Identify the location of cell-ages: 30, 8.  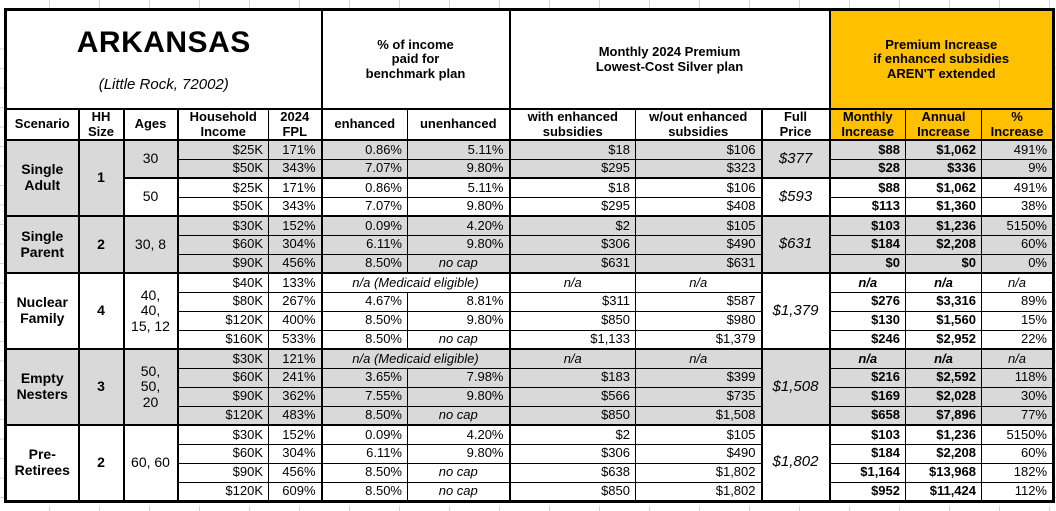
(150, 244).